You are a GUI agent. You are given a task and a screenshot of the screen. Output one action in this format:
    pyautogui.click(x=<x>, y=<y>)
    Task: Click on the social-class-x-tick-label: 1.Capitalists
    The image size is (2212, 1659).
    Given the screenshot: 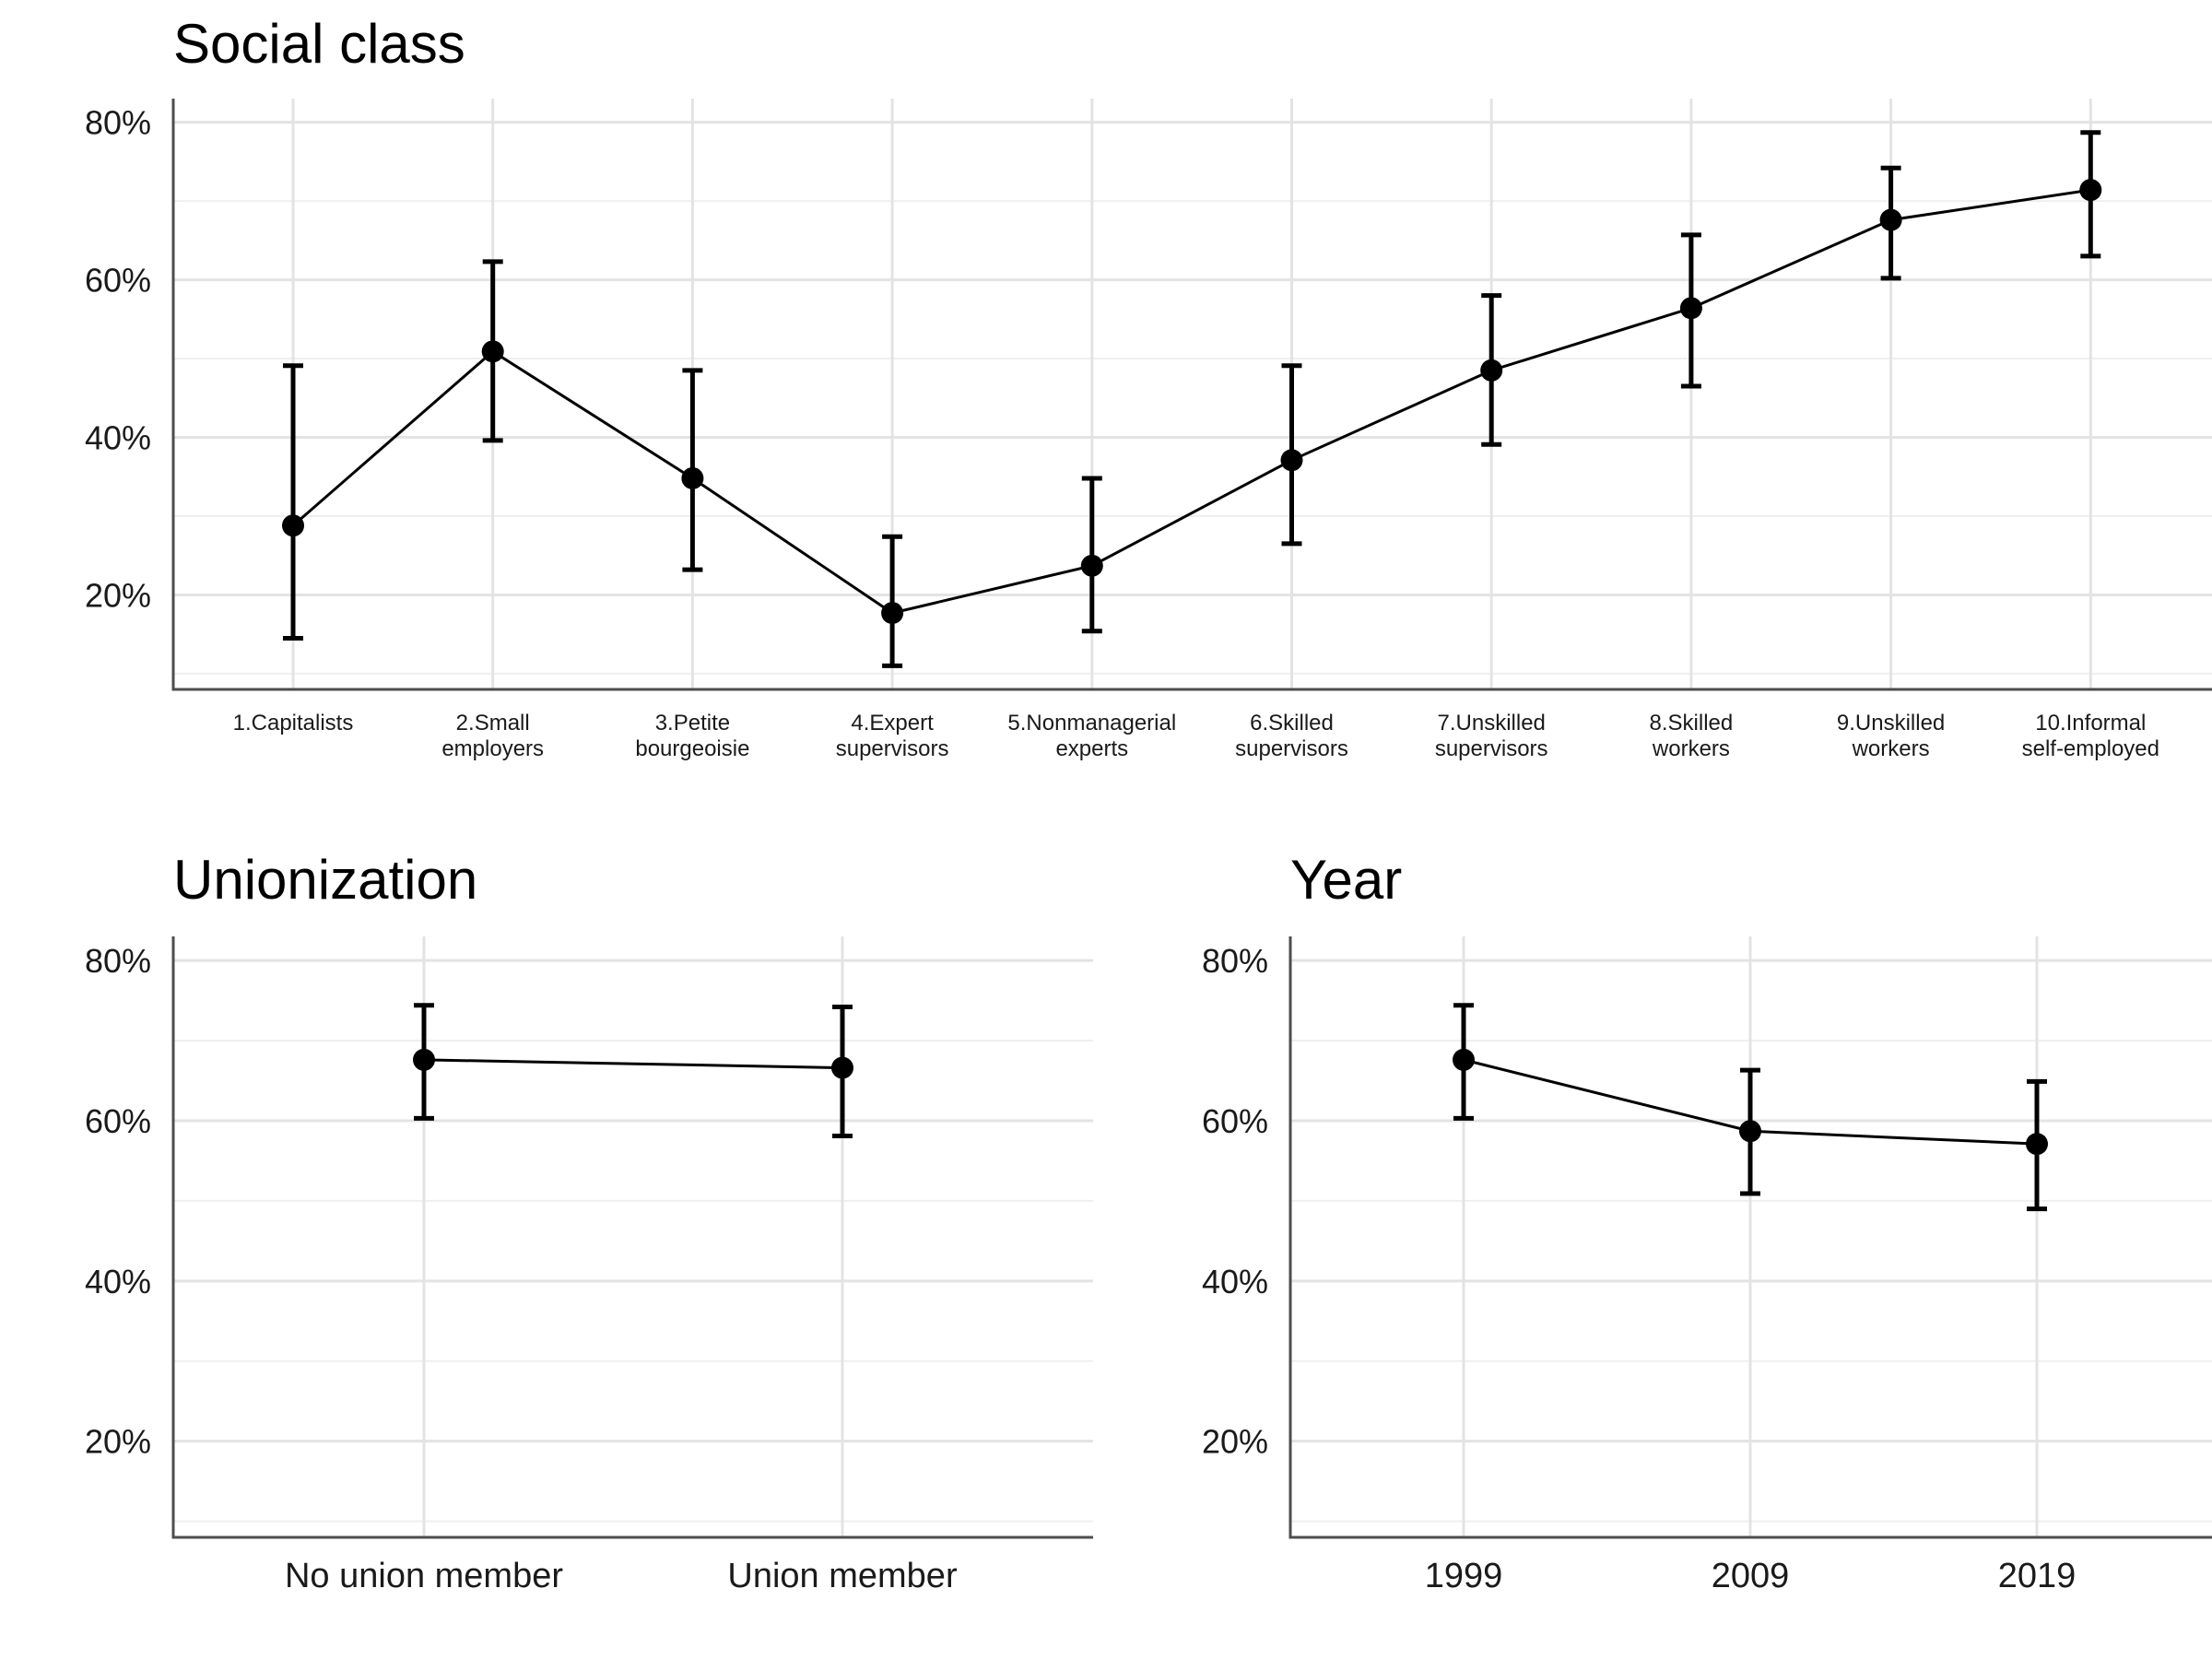 What is the action you would take?
    pyautogui.click(x=293, y=723)
    